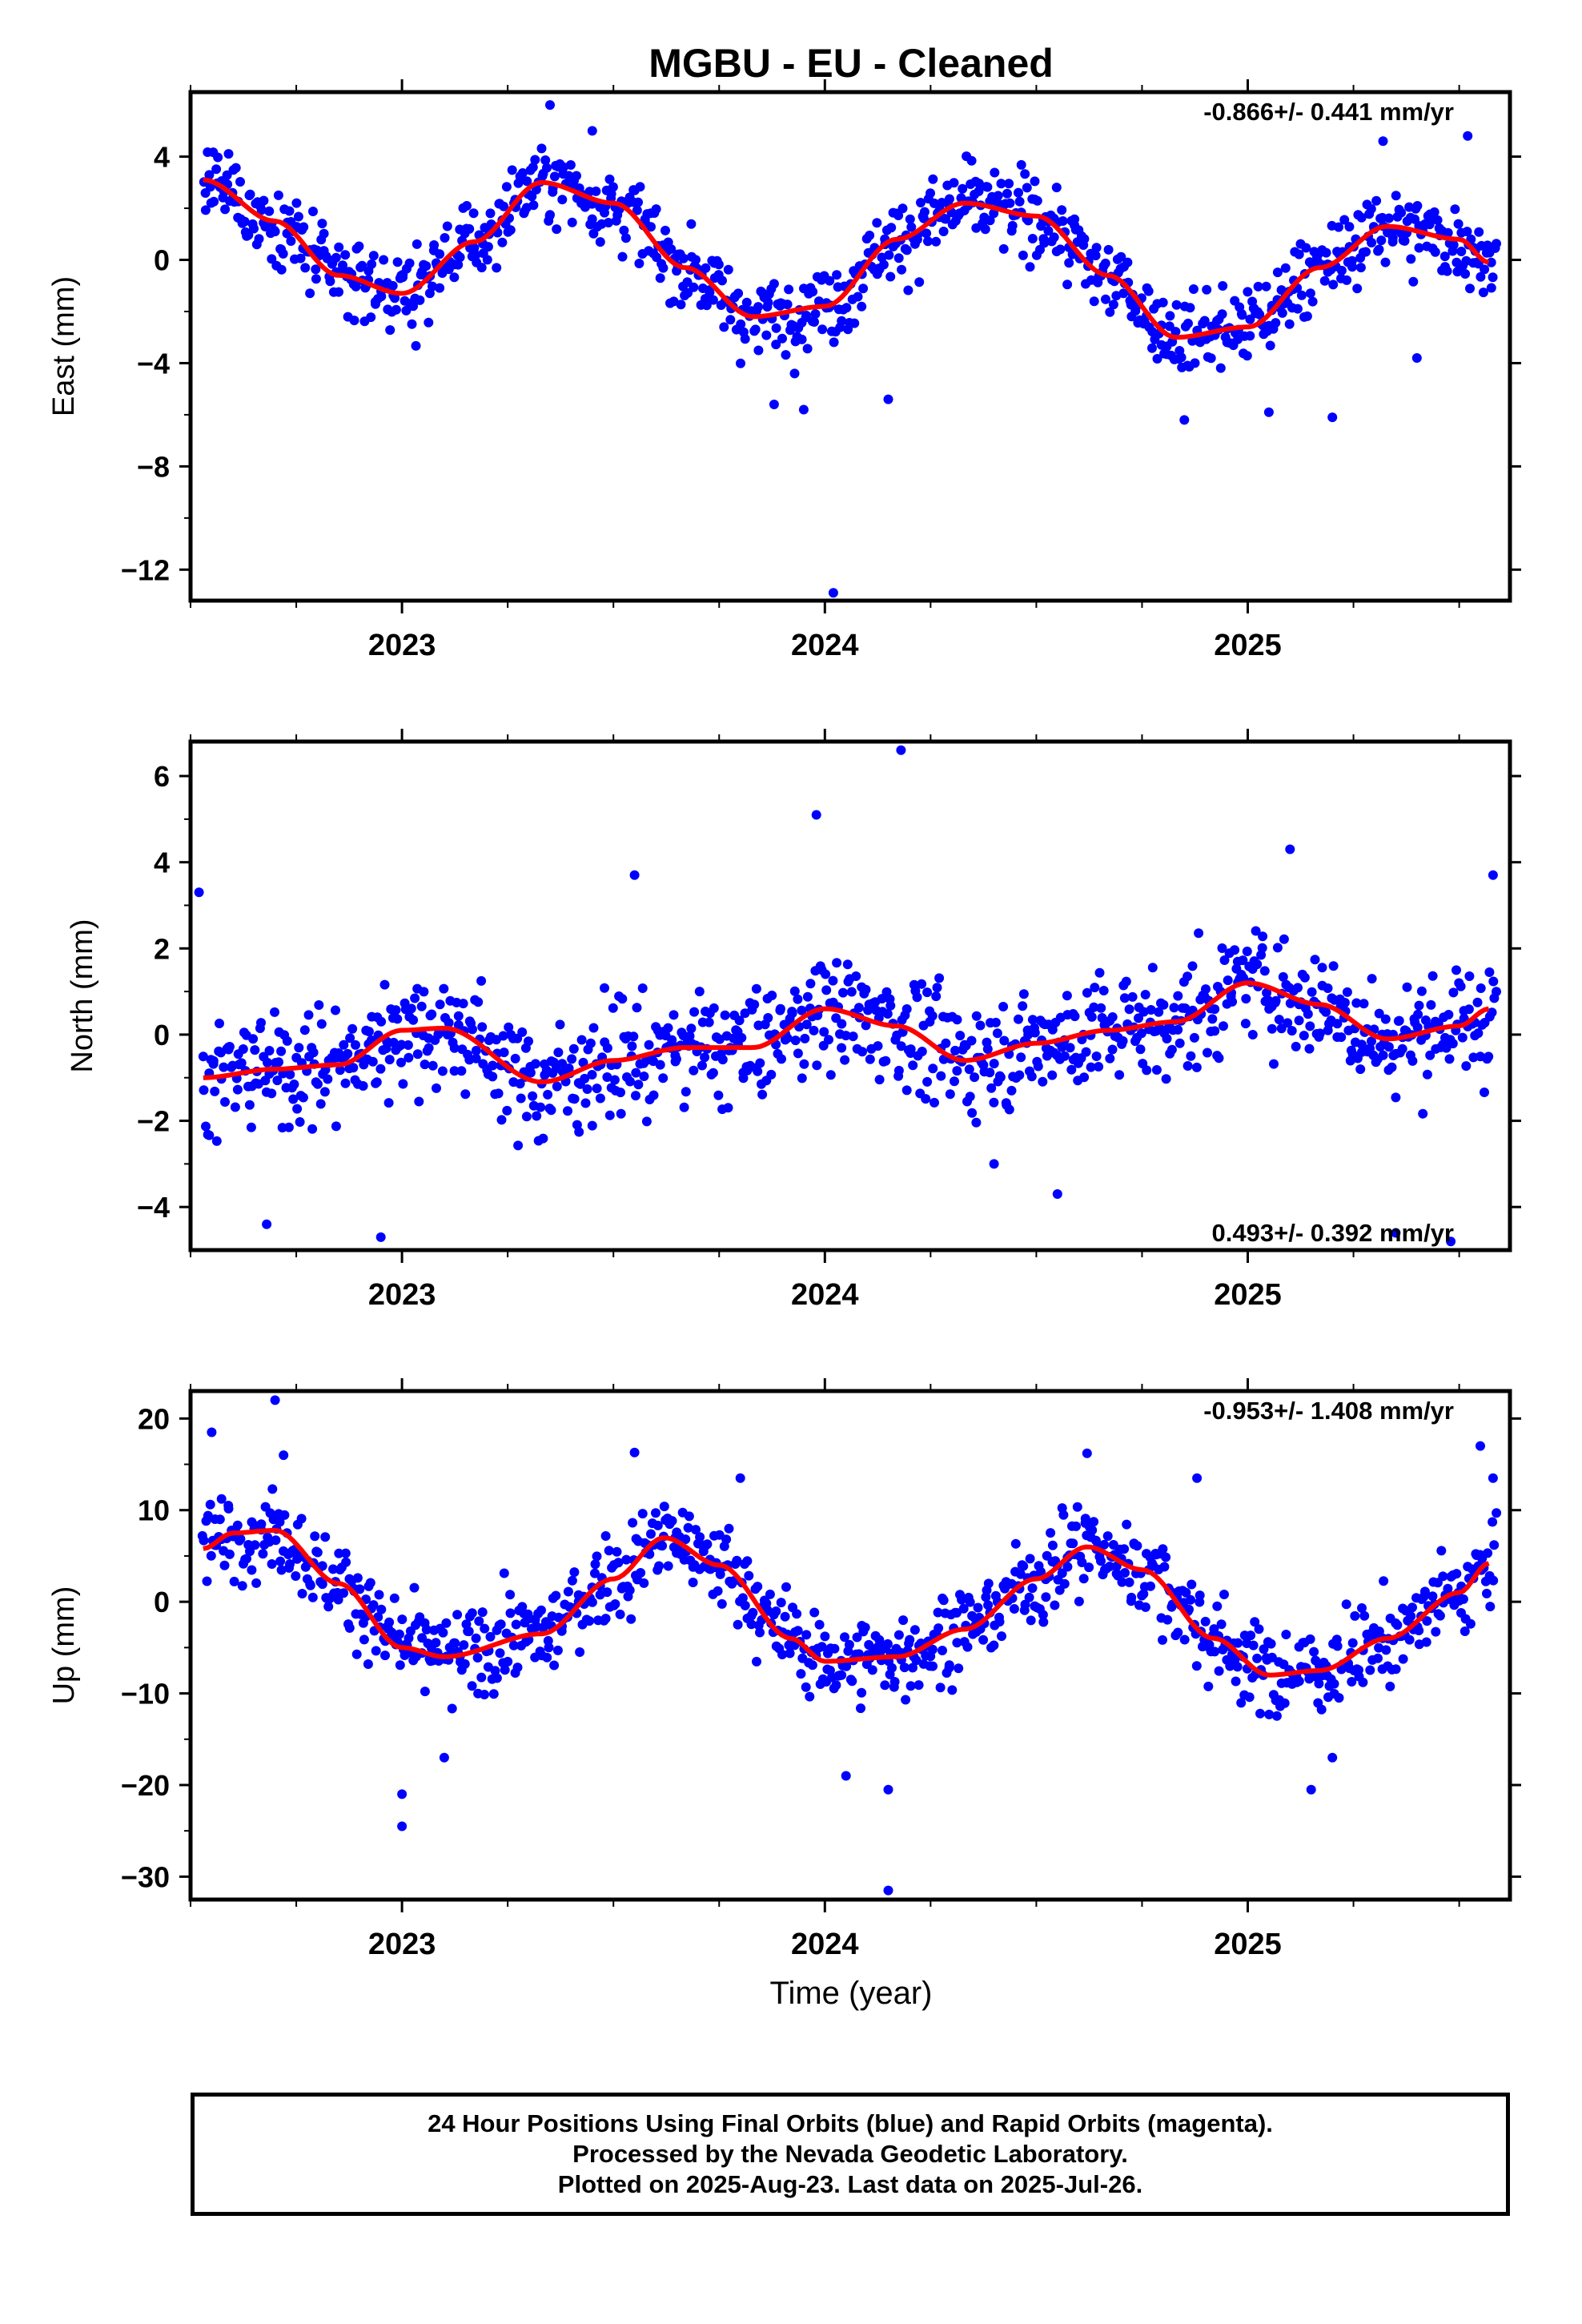  Describe the element at coordinates (162, 158) in the screenshot. I see `y-tick-label: 4` at that location.